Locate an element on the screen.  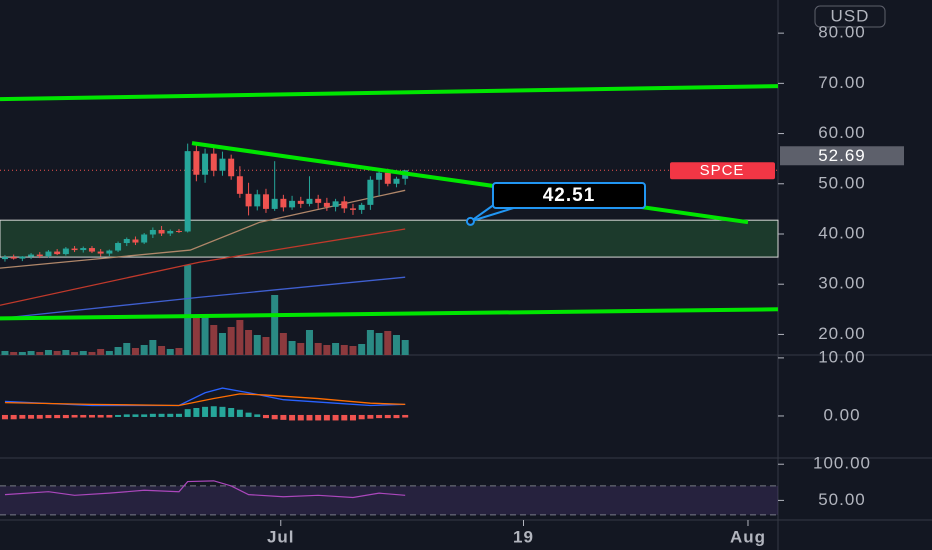
y-tick-label: 100.00 is located at coordinates (842, 463).